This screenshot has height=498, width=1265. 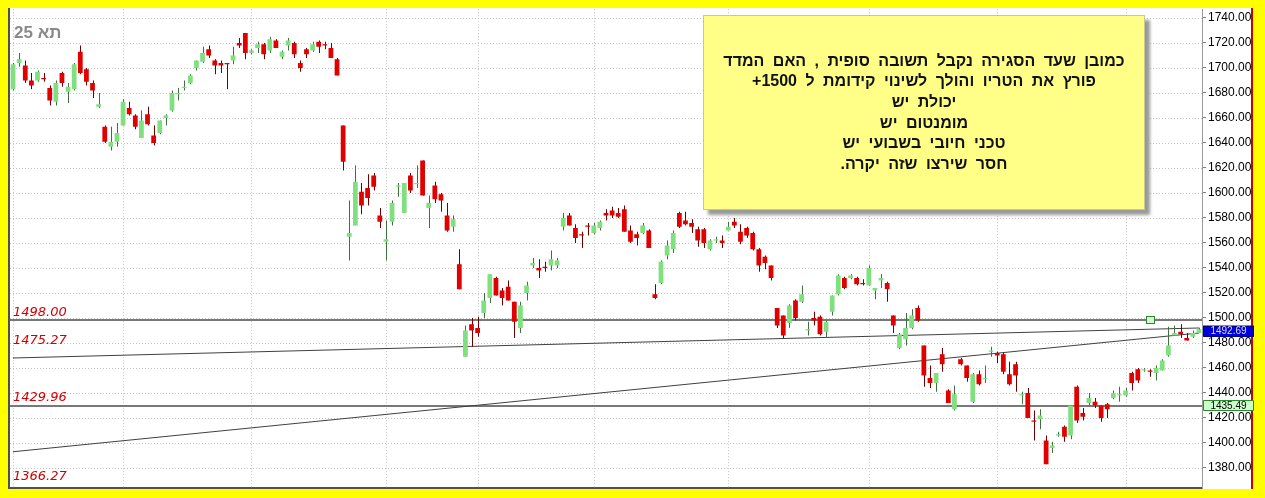 I want to click on y-tick-label: 1640.00, so click(x=1230, y=142).